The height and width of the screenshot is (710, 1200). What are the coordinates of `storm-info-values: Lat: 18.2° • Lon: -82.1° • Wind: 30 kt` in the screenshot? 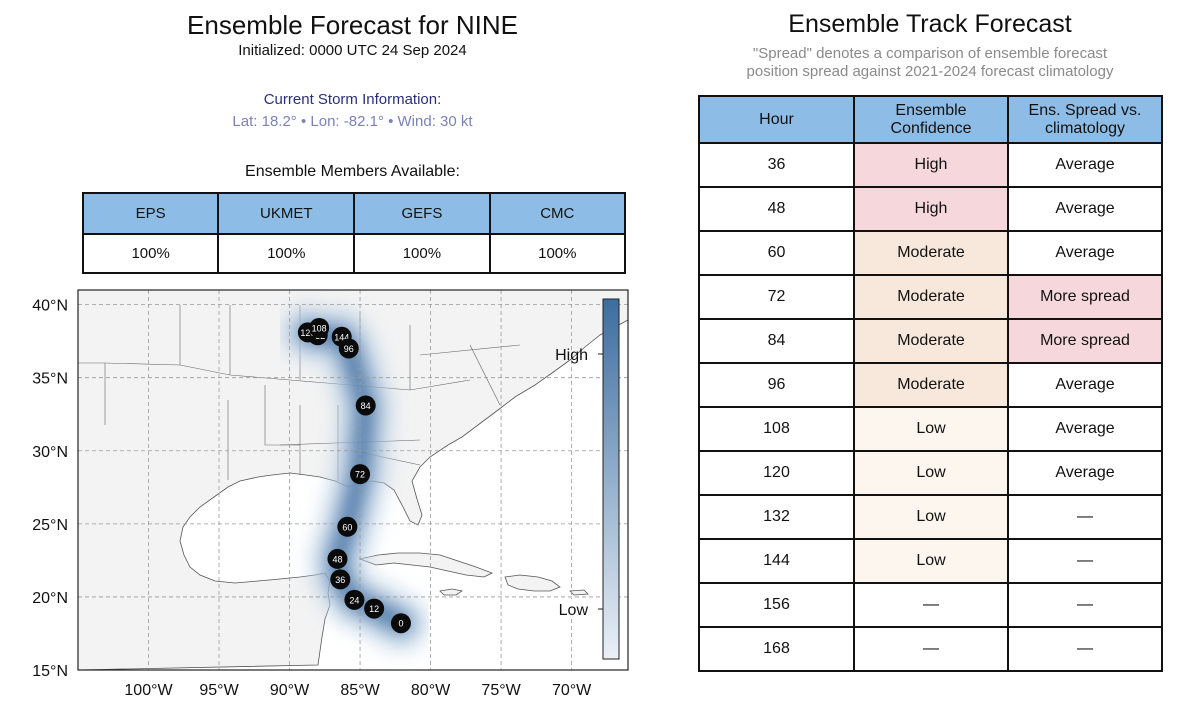 It's located at (352, 121).